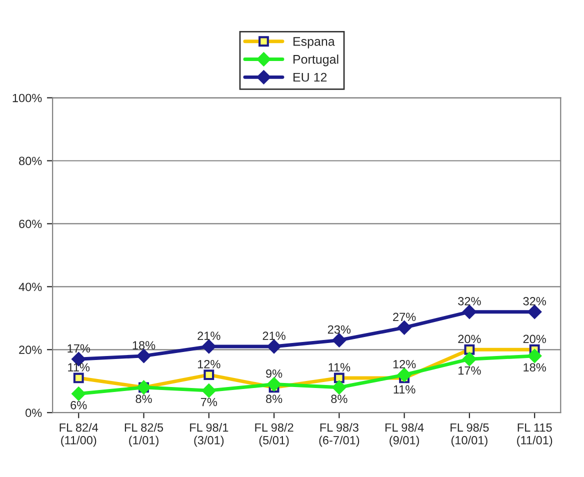 This screenshot has height=477, width=584. Describe the element at coordinates (209, 435) in the screenshot. I see `x-tick-label: FL 98/1 (3/01)` at that location.